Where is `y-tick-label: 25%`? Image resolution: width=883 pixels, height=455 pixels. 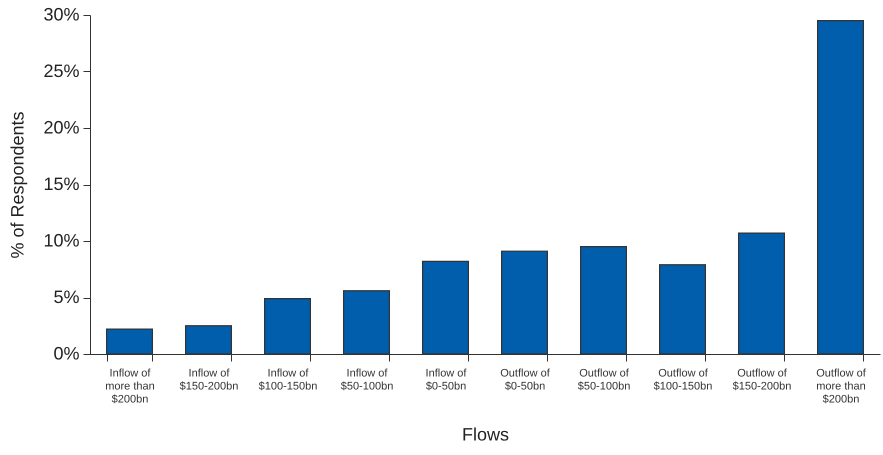 y-tick-label: 25% is located at coordinates (61, 71).